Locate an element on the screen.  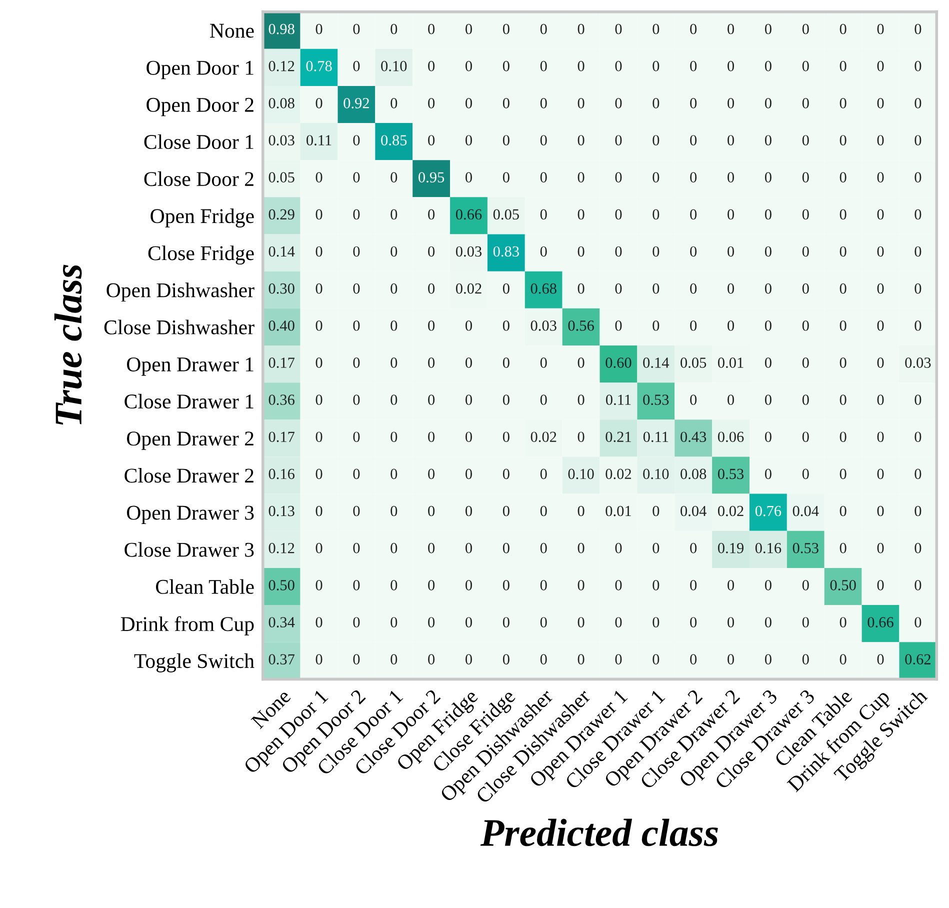
data-label: 0.83 is located at coordinates (506, 251).